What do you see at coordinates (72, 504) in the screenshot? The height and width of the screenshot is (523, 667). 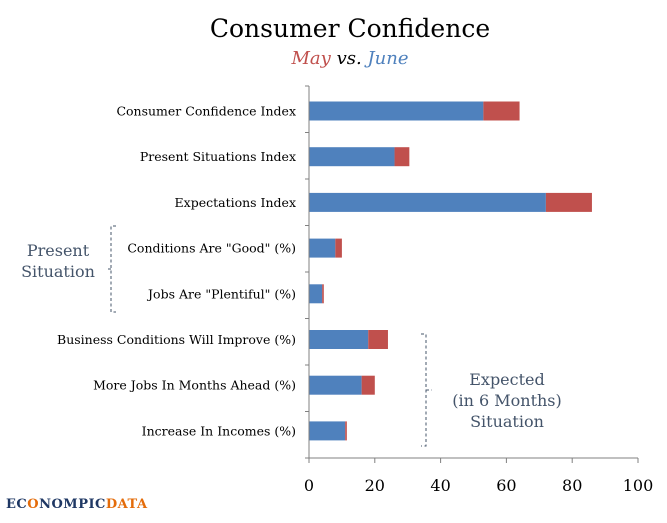 I see `logo-mid: NOMPIC` at bounding box center [72, 504].